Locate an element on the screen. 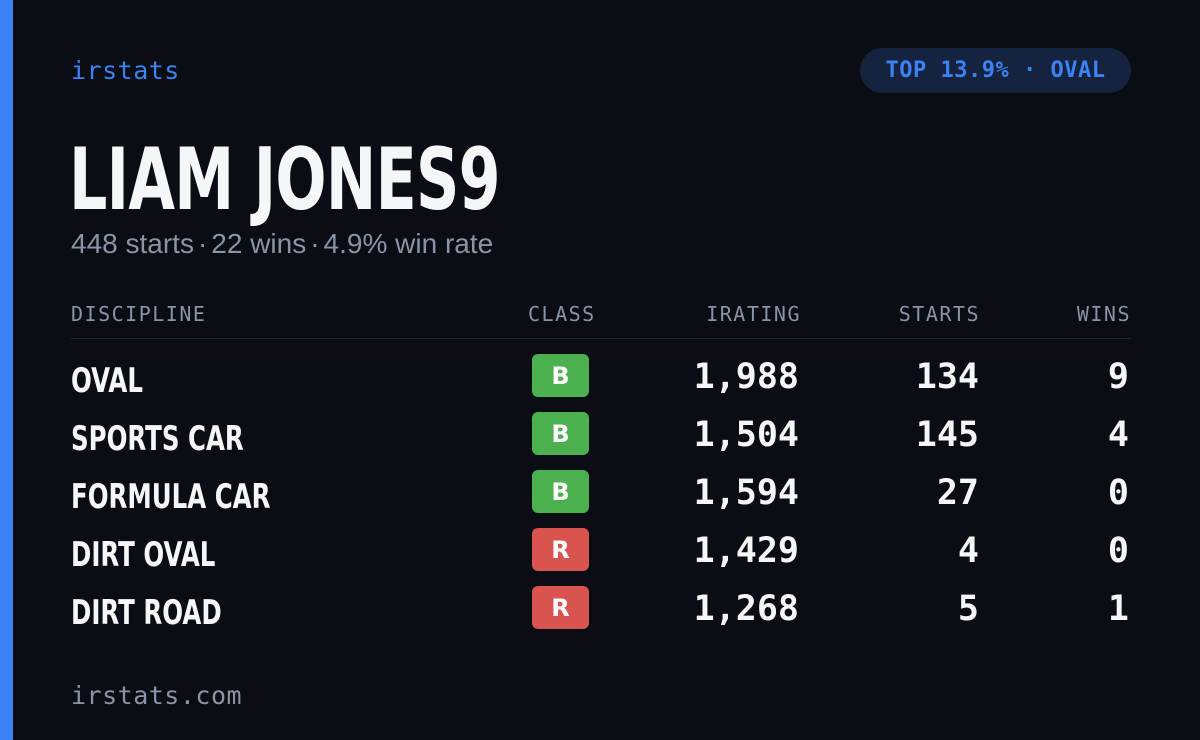 The width and height of the screenshot is (1200, 740). header-discipline: DISCIPLINE is located at coordinates (139, 314).